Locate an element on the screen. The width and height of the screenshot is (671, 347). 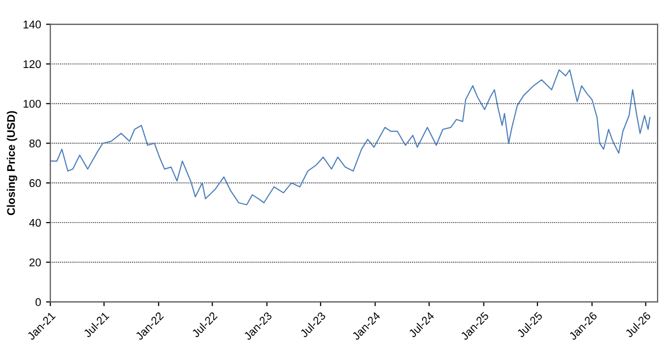
y-tick-label: 80 is located at coordinates (35, 144).